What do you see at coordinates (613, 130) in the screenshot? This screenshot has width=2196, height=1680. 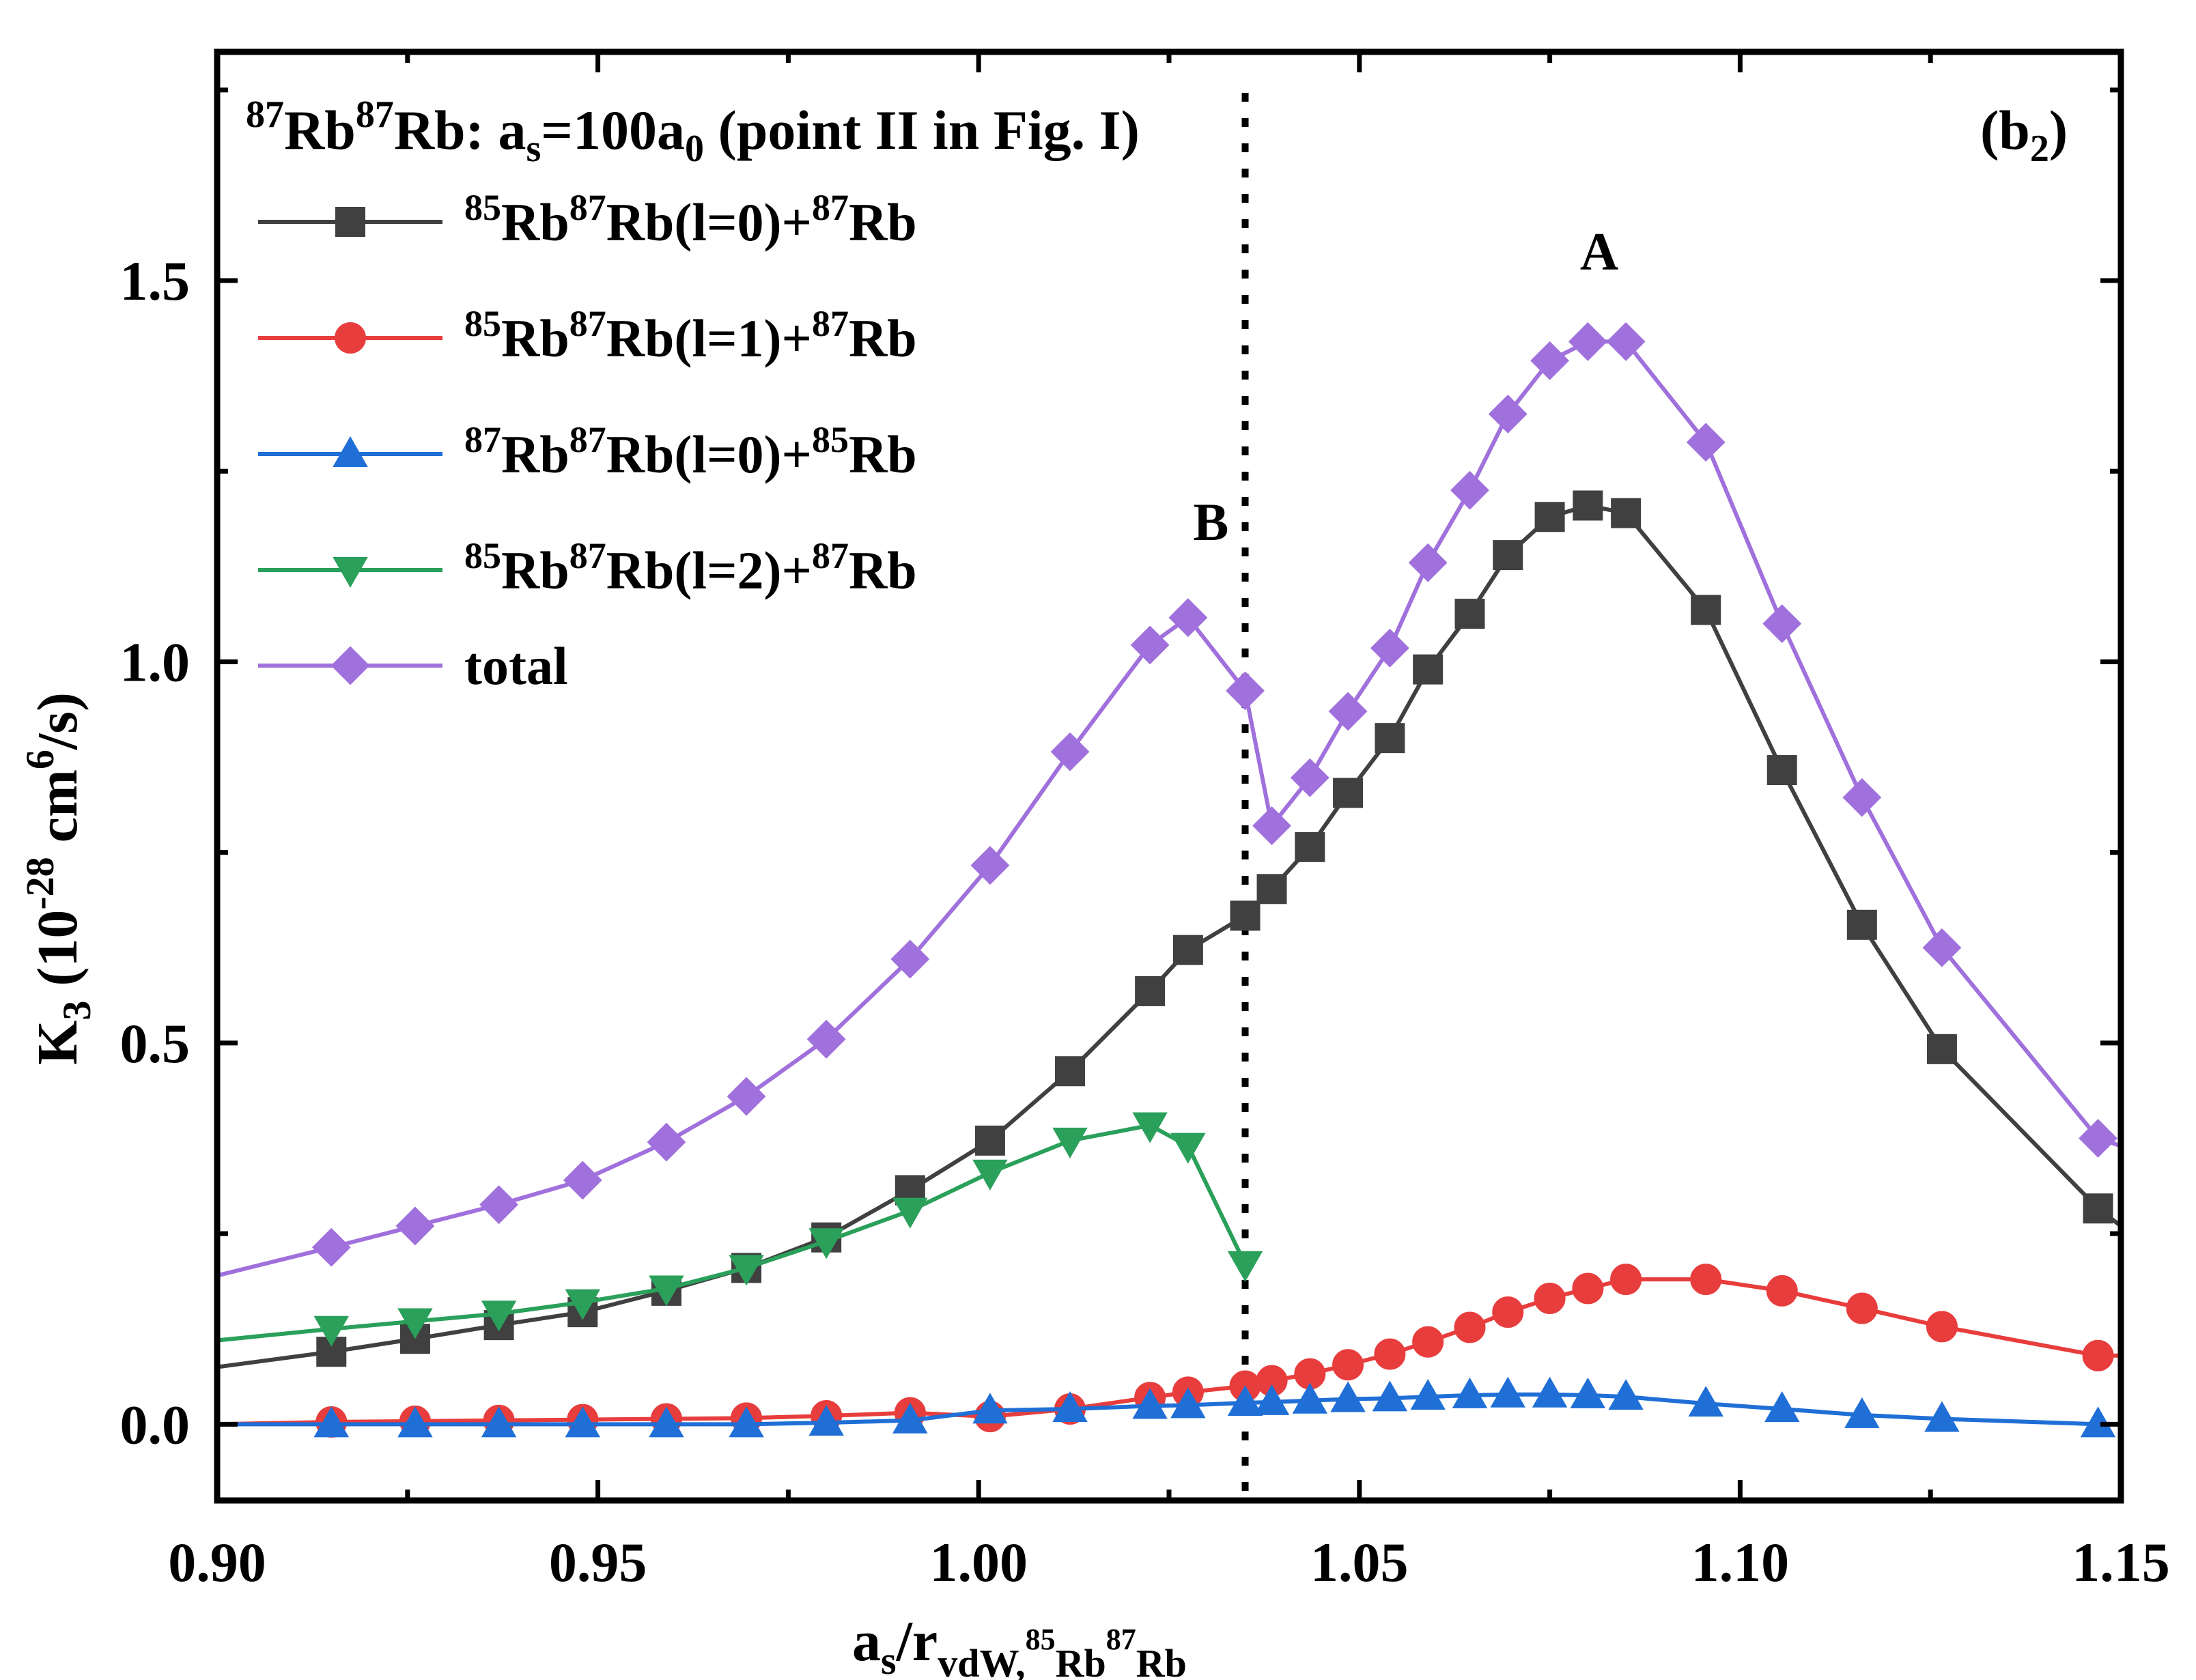 I see `title-as-value: =100a` at bounding box center [613, 130].